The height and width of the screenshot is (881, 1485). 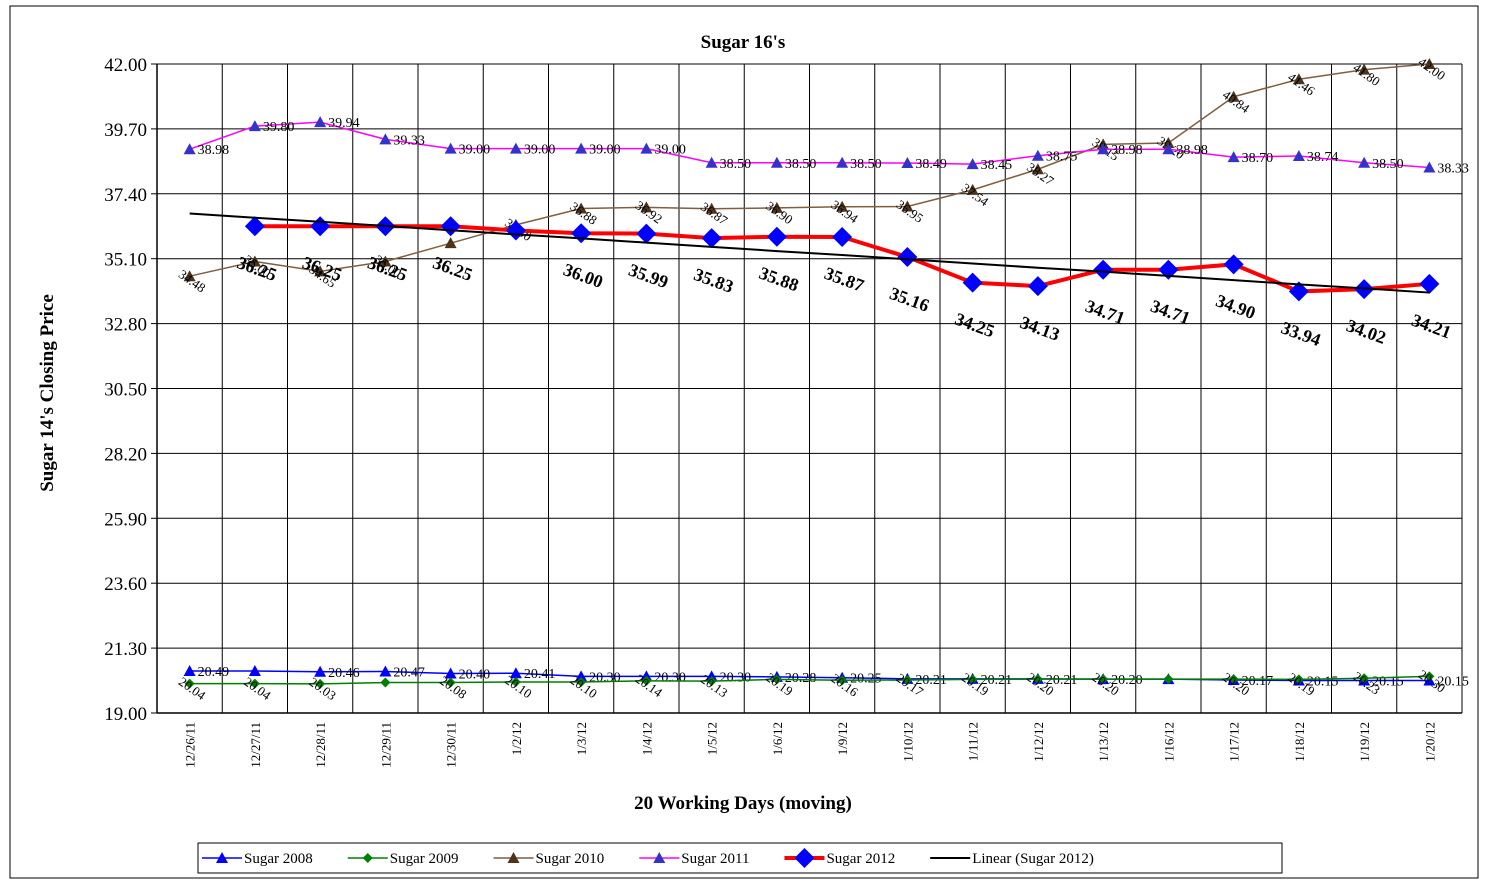 What do you see at coordinates (1453, 682) in the screenshot?
I see `data-label: 20.15` at bounding box center [1453, 682].